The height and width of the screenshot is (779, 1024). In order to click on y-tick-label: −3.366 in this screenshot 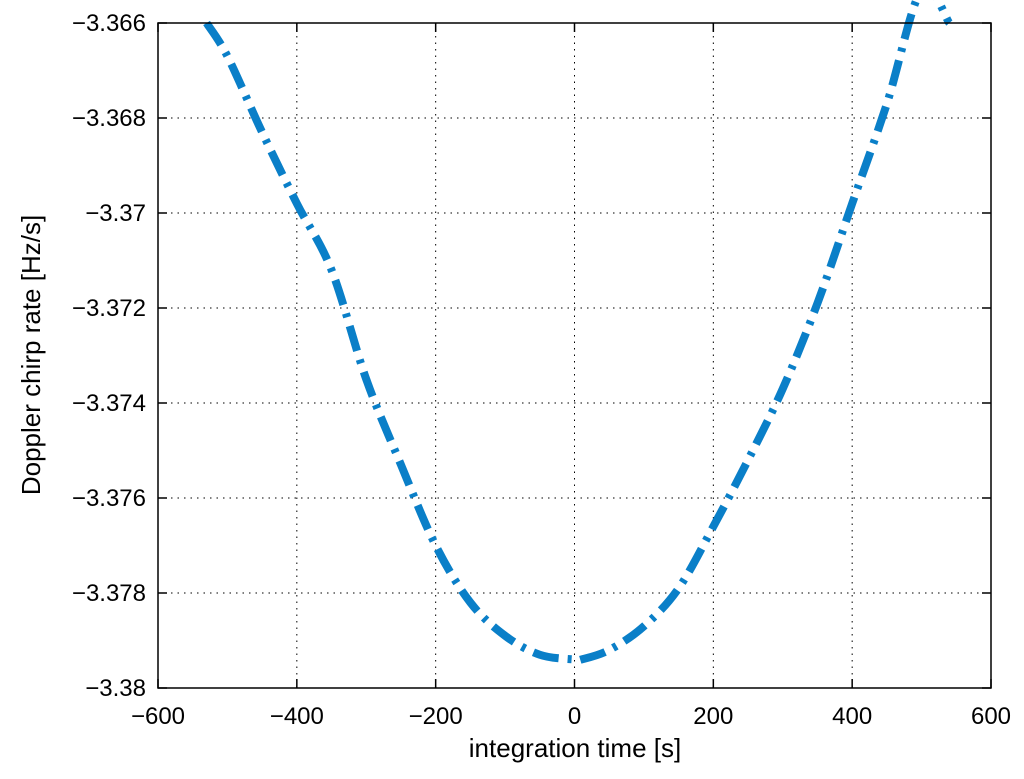, I will do `click(109, 23)`.